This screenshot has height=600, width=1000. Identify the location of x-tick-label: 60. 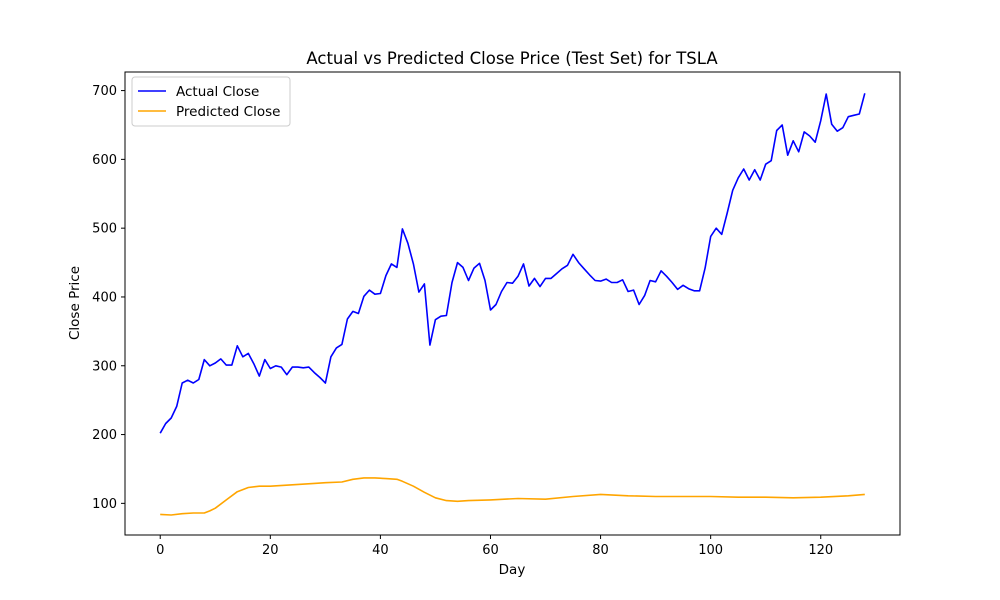
(490, 550).